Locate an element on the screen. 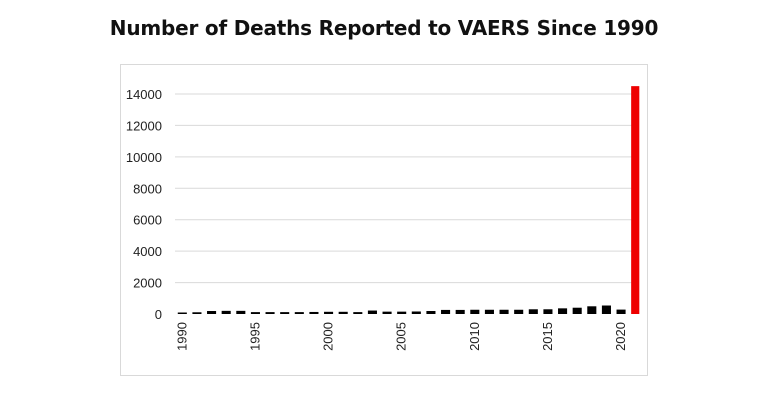 Image resolution: width=768 pixels, height=400 pixels. x-tick-label: 2020 is located at coordinates (620, 336).